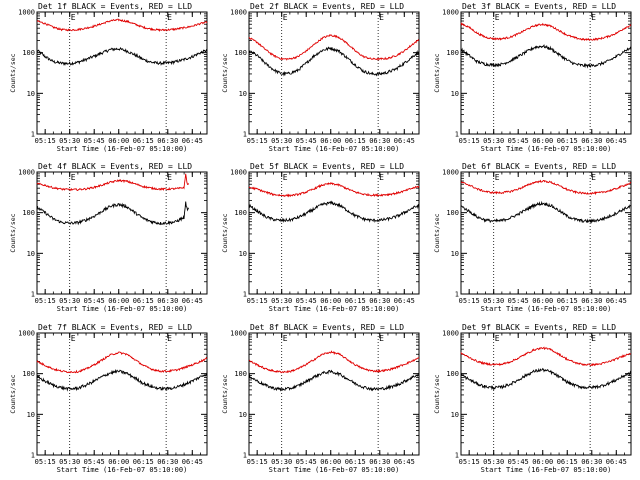 The width and height of the screenshot is (640, 480). I want to click on panel-title: Det 2f BLACK = Events, RED = LLD, so click(327, 6).